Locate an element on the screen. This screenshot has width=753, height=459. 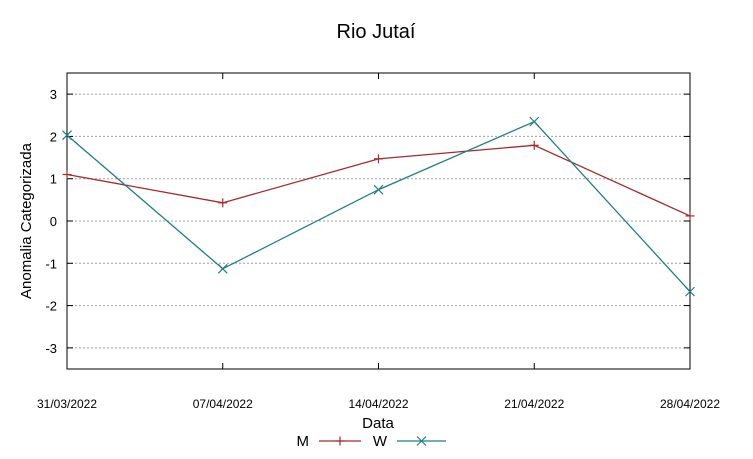
legend-item: M is located at coordinates (329, 441).